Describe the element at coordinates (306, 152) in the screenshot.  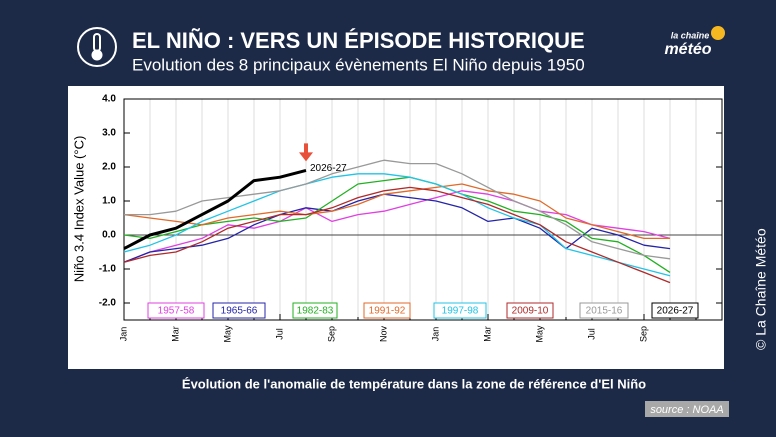
I see `annotation-arrow` at that location.